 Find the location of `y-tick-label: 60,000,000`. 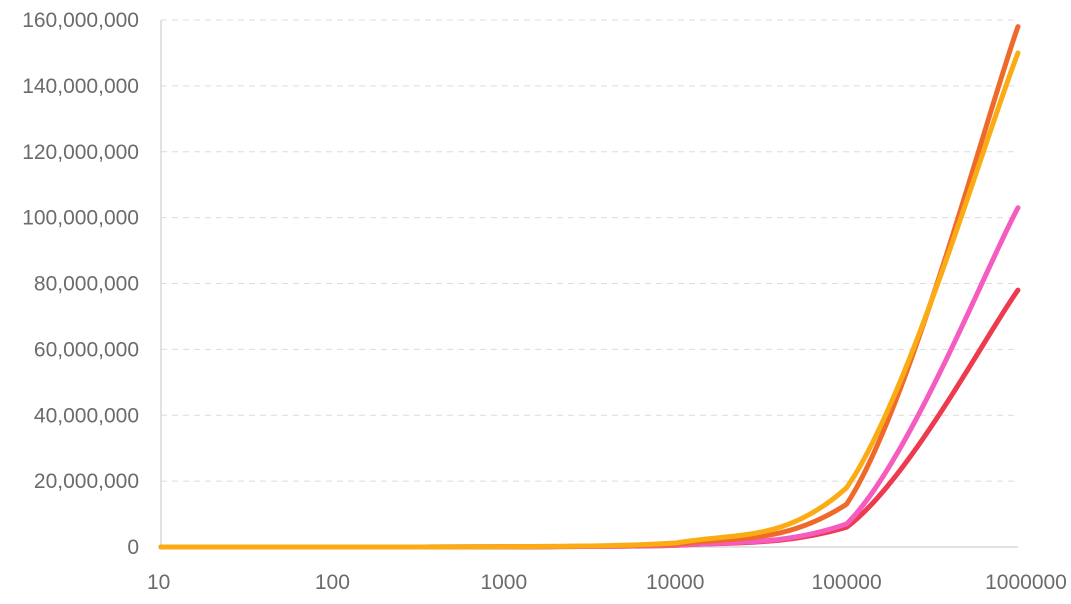

y-tick-label: 60,000,000 is located at coordinates (86, 349).